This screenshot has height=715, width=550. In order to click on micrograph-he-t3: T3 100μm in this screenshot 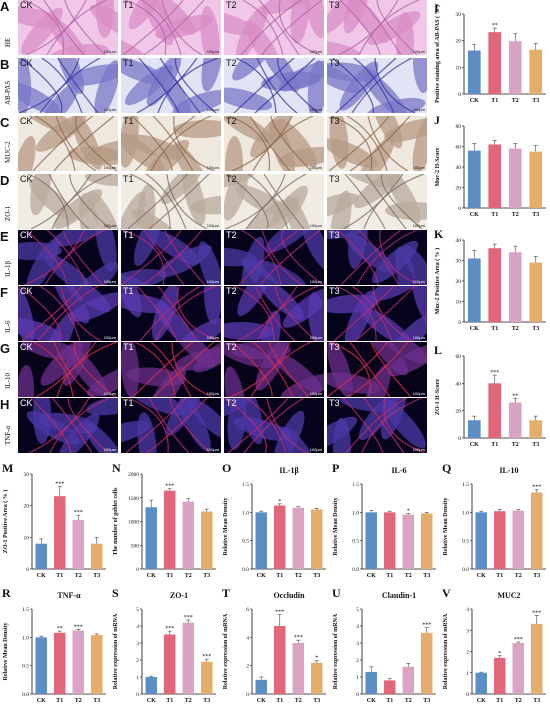, I will do `click(377, 27)`.